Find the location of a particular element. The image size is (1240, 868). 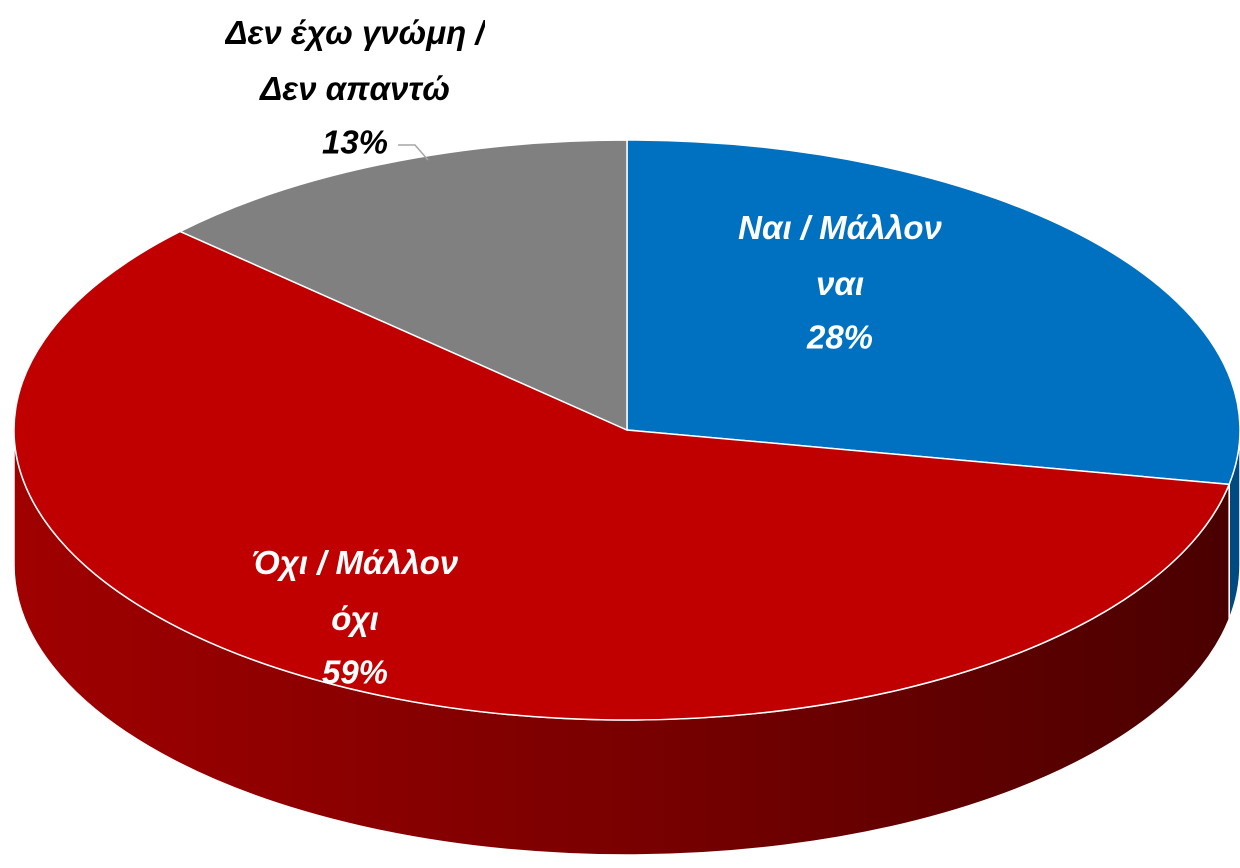

slice-label: Ναι / Μάλλον ναι is located at coordinates (840, 255).